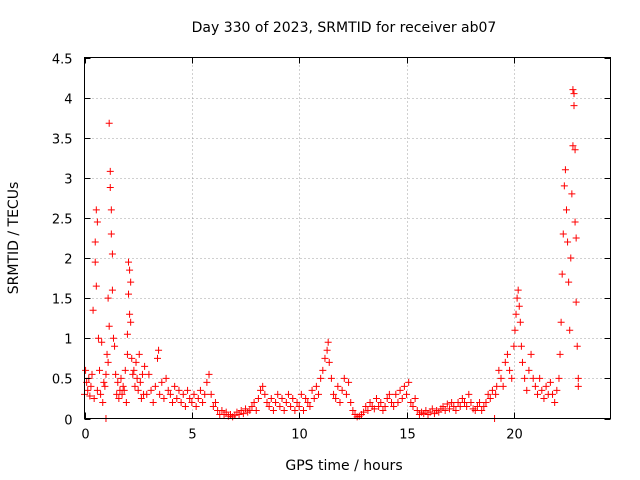 This screenshot has height=480, width=640. Describe the element at coordinates (68, 100) in the screenshot. I see `y-tick-label: 4` at that location.